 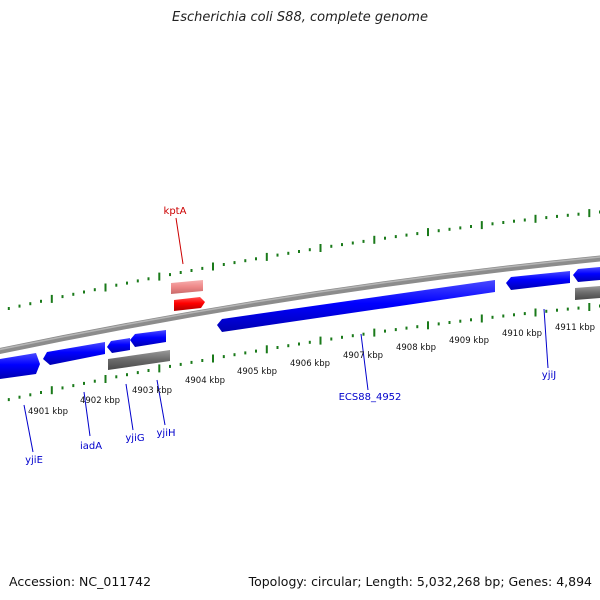 I want to click on yjiH-leader, so click(x=161, y=402).